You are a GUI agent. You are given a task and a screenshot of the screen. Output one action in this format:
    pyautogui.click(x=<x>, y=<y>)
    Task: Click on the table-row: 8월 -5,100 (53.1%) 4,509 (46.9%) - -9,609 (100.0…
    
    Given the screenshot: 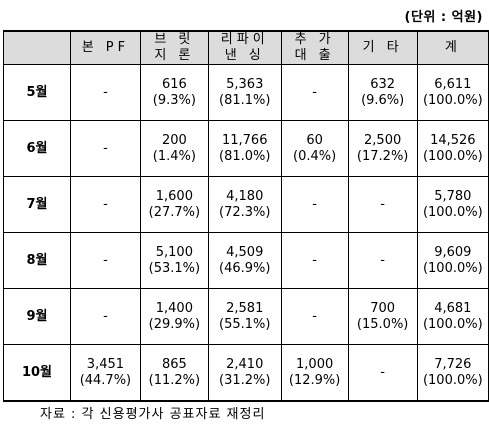 What is the action you would take?
    pyautogui.click(x=246, y=260)
    